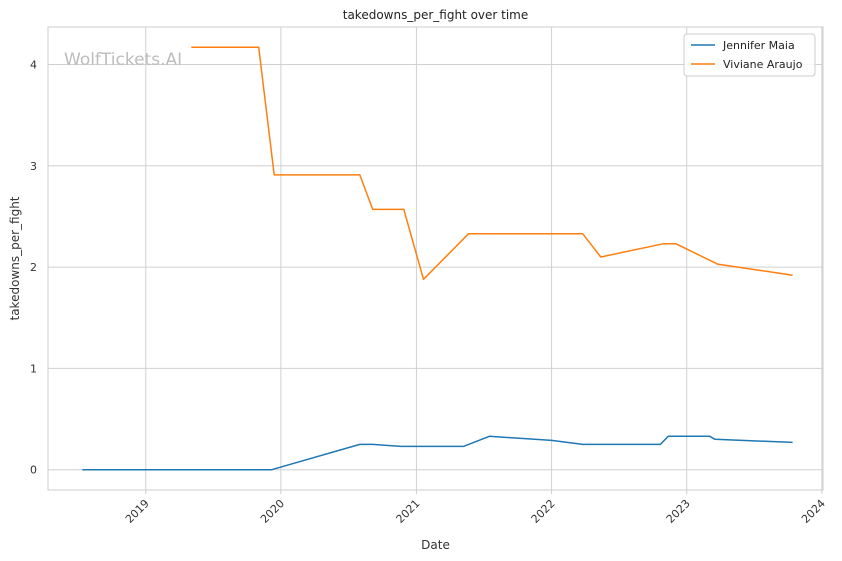 Image resolution: width=842 pixels, height=561 pixels. I want to click on legend: Jennifer Maia Viviane Araujo, so click(749, 55).